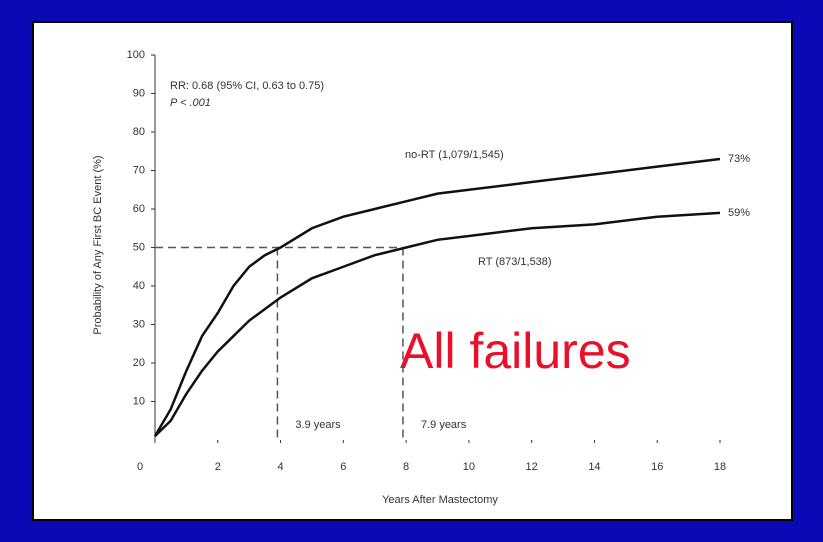 Image resolution: width=823 pixels, height=542 pixels. Describe the element at coordinates (720, 467) in the screenshot. I see `x-tick-label: 18` at that location.